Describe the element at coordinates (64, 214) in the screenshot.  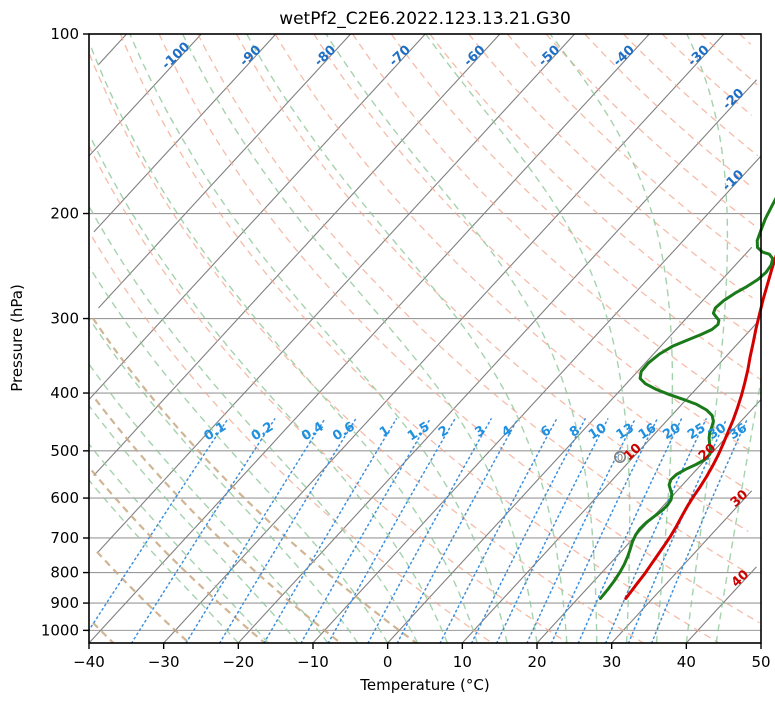
I see `y-axis-tick-label: 200` at that location.